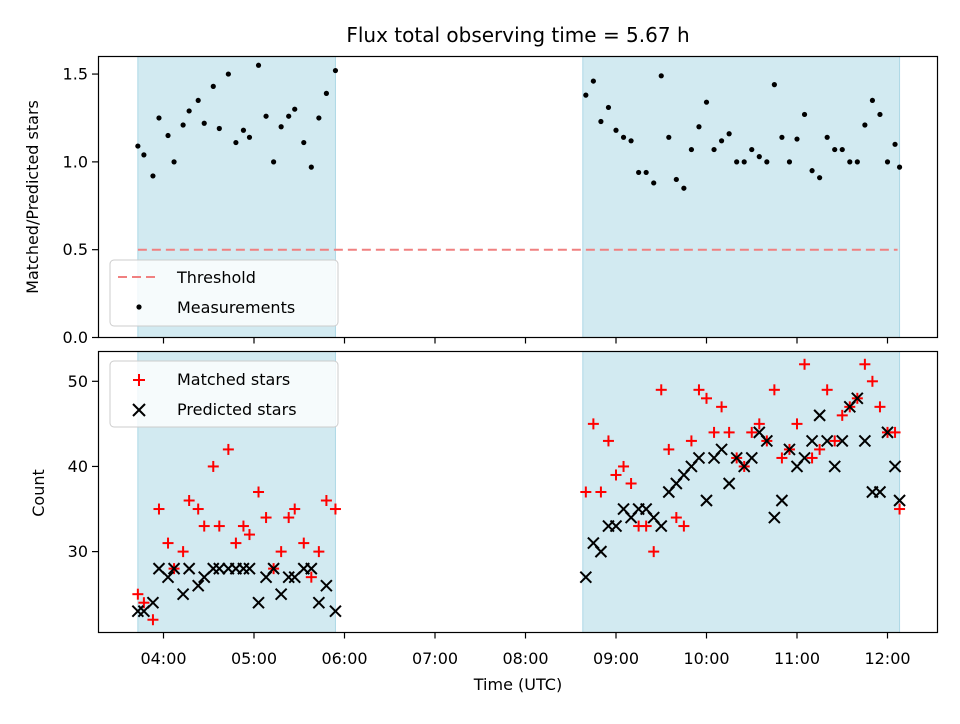  What do you see at coordinates (139, 307) in the screenshot?
I see `legend-measurements-swatch` at bounding box center [139, 307].